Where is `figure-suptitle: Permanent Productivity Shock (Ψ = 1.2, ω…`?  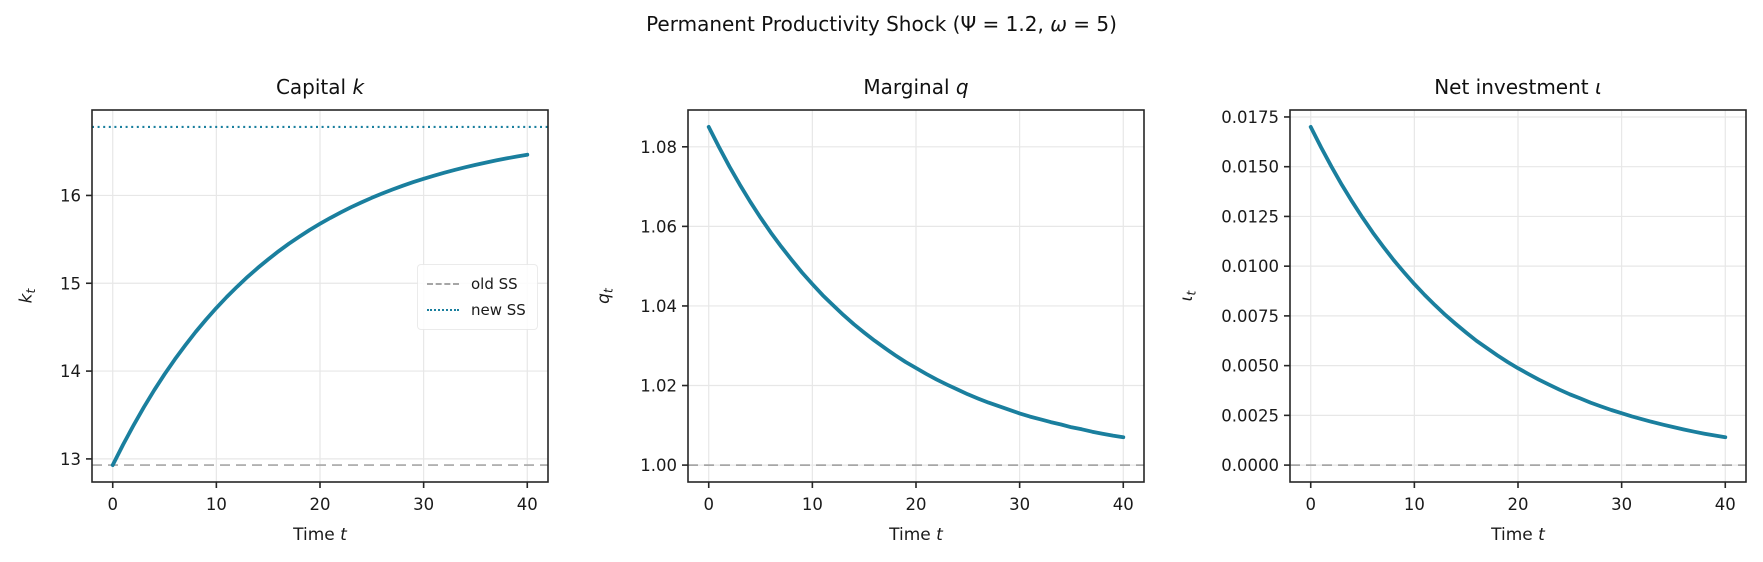 figure-suptitle: Permanent Productivity Shock (Ψ = 1.2, ω… is located at coordinates (881, 24).